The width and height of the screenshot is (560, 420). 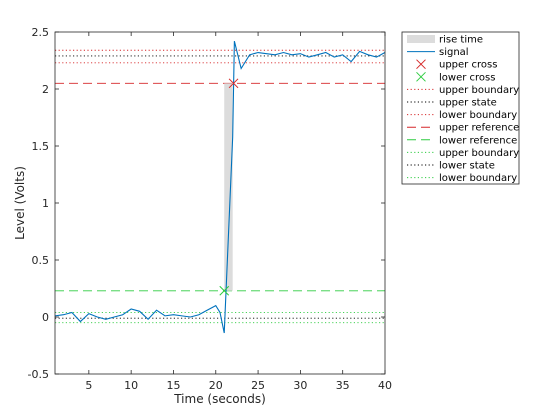 I want to click on x-tick-label: 35, so click(x=343, y=385).